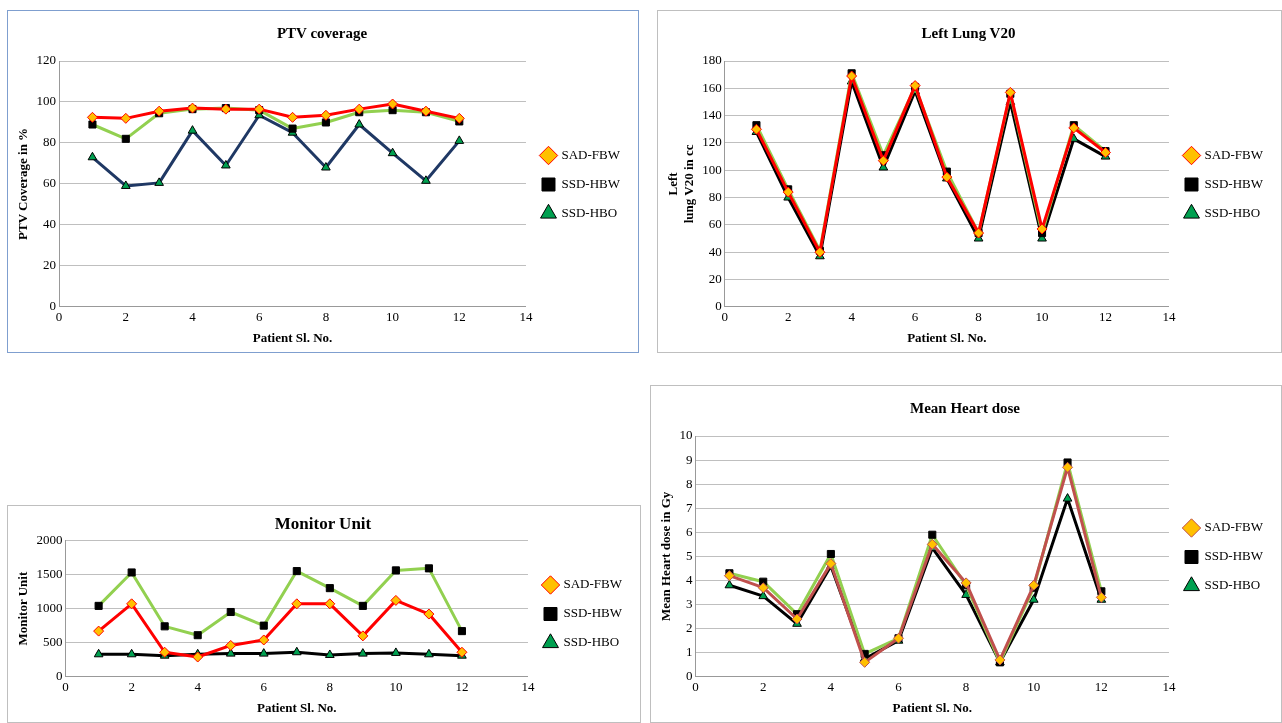 The width and height of the screenshot is (1282, 723). I want to click on y-tick-label: 3, so click(689, 603).